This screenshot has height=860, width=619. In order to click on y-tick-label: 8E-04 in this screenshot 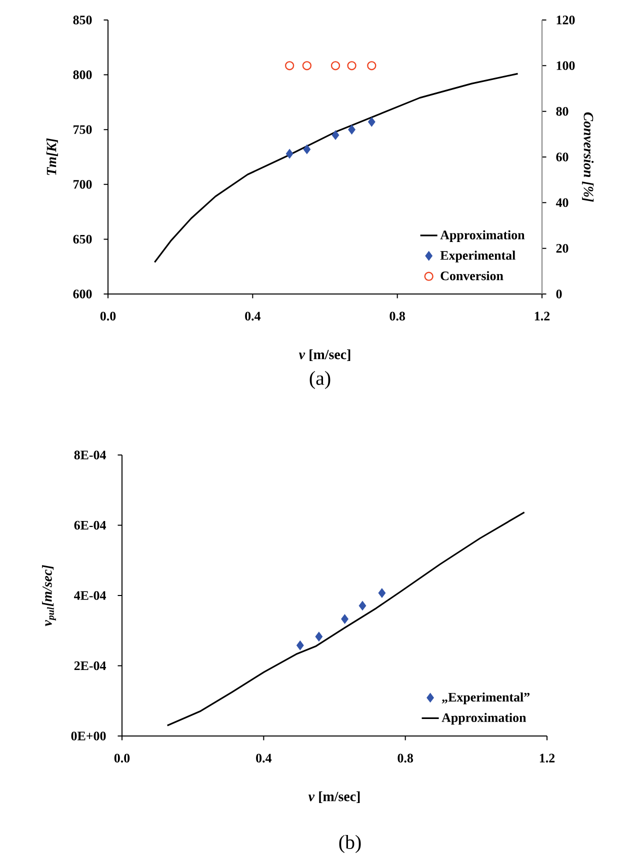, I will do `click(90, 455)`.